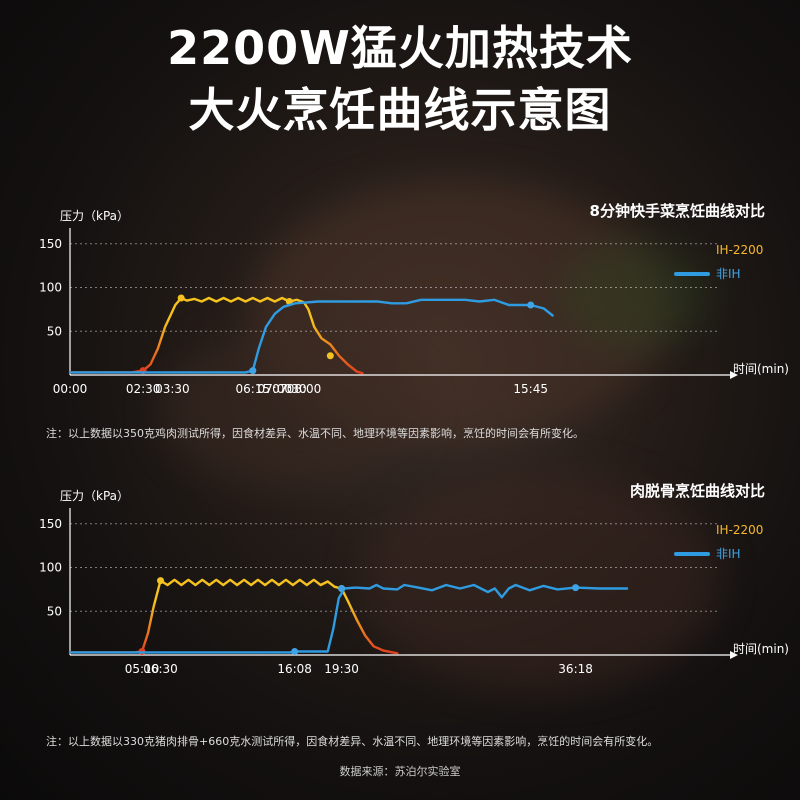 The image size is (800, 800). I want to click on x-tick-label: 05:10, so click(142, 669).